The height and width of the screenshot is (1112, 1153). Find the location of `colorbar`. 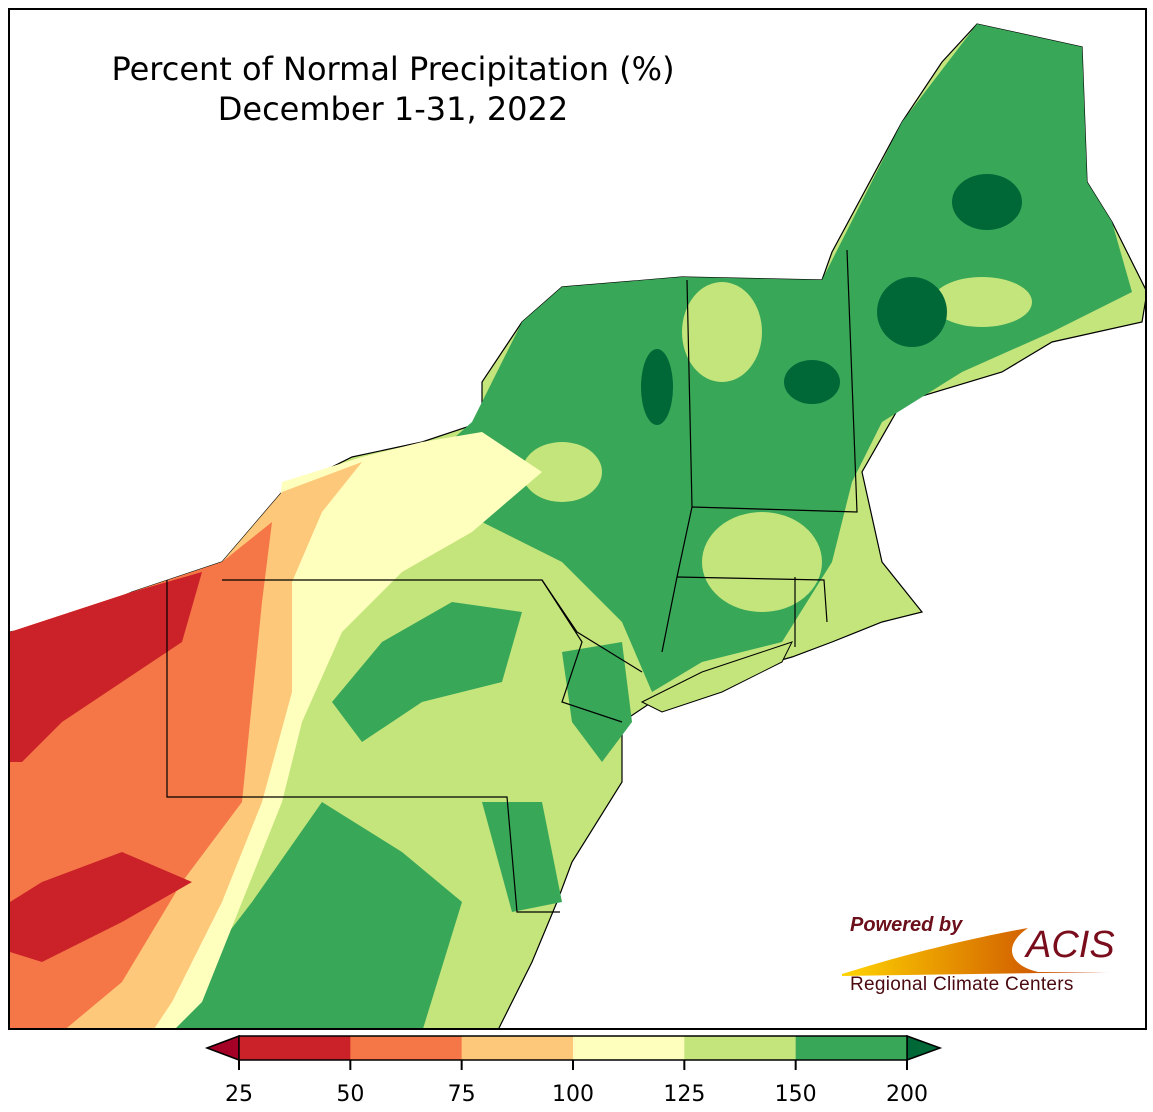

colorbar is located at coordinates (573, 1052).